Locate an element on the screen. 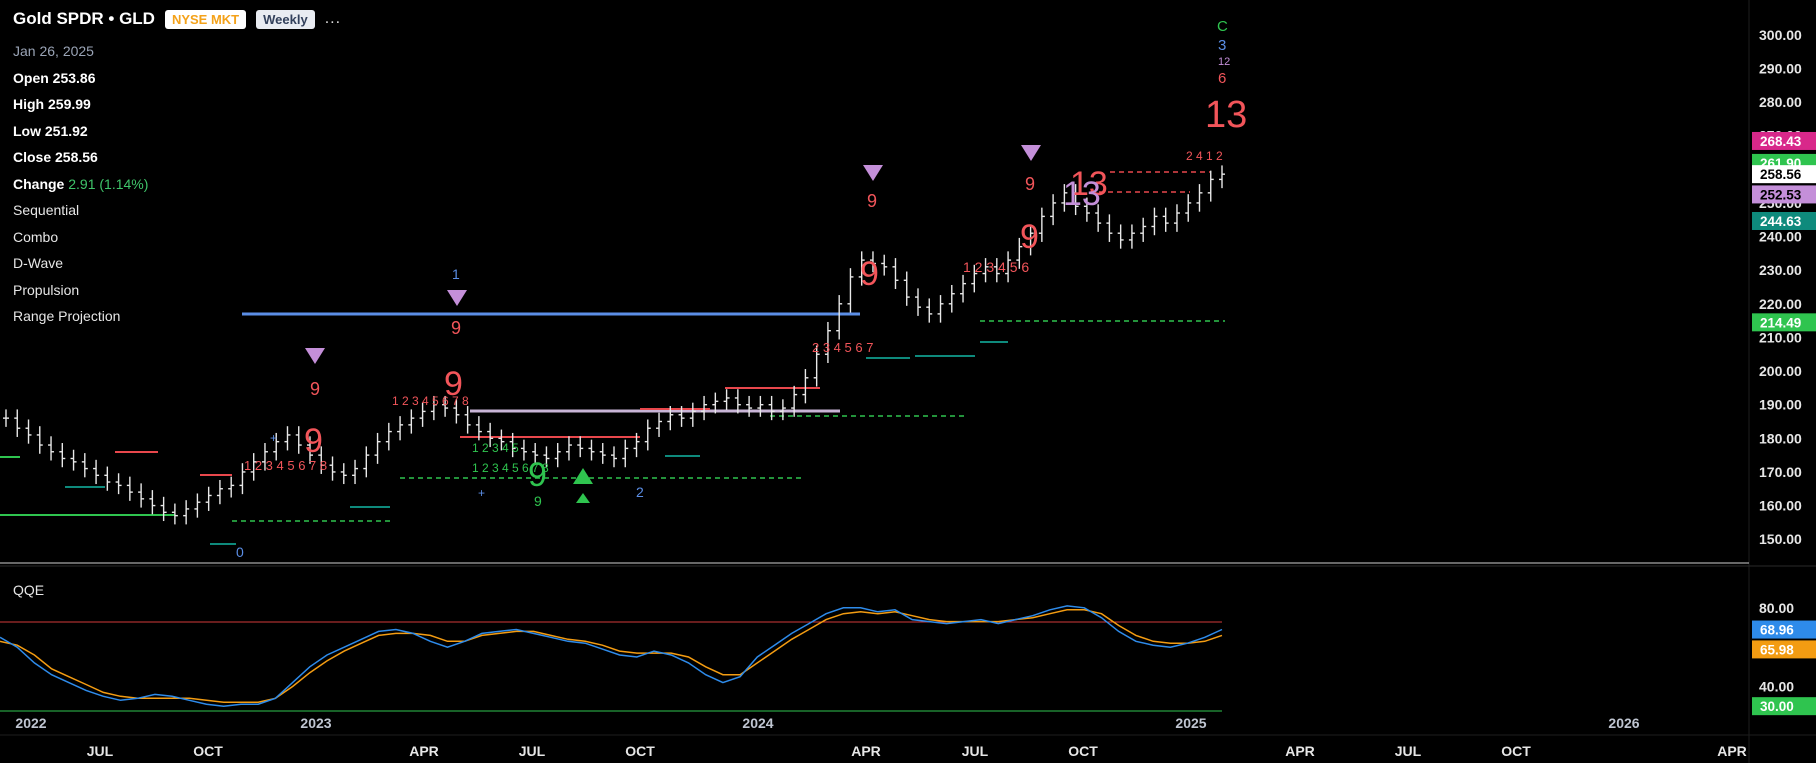  setup-count-4: 1 2 3 4 5 6 is located at coordinates (996, 267).